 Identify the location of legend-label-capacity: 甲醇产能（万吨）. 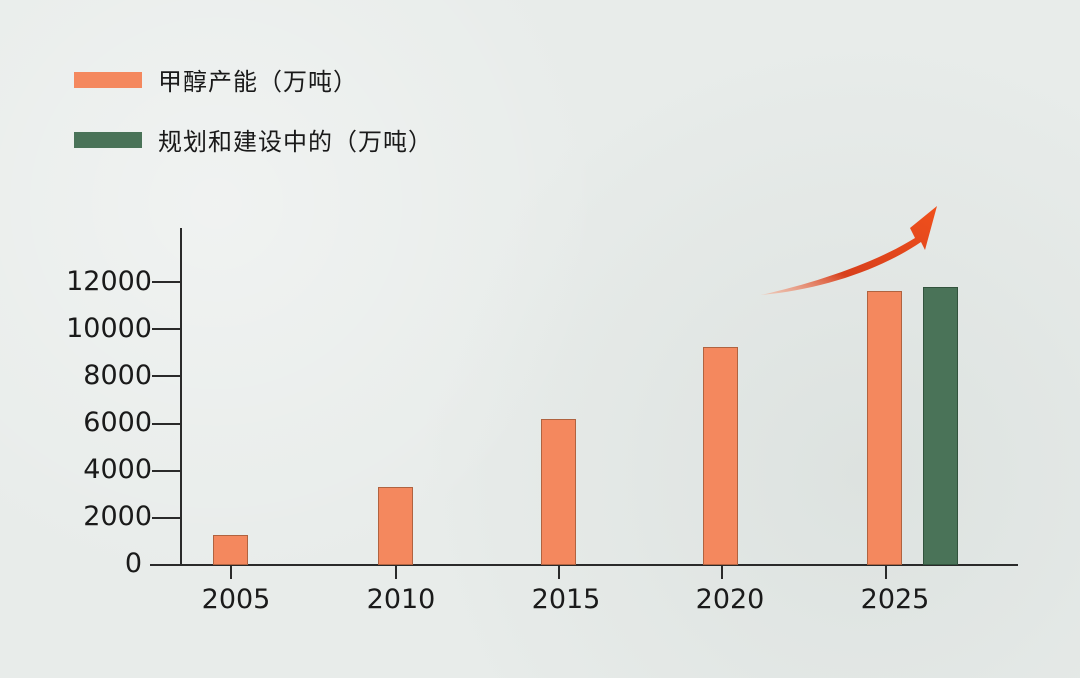
(258, 82).